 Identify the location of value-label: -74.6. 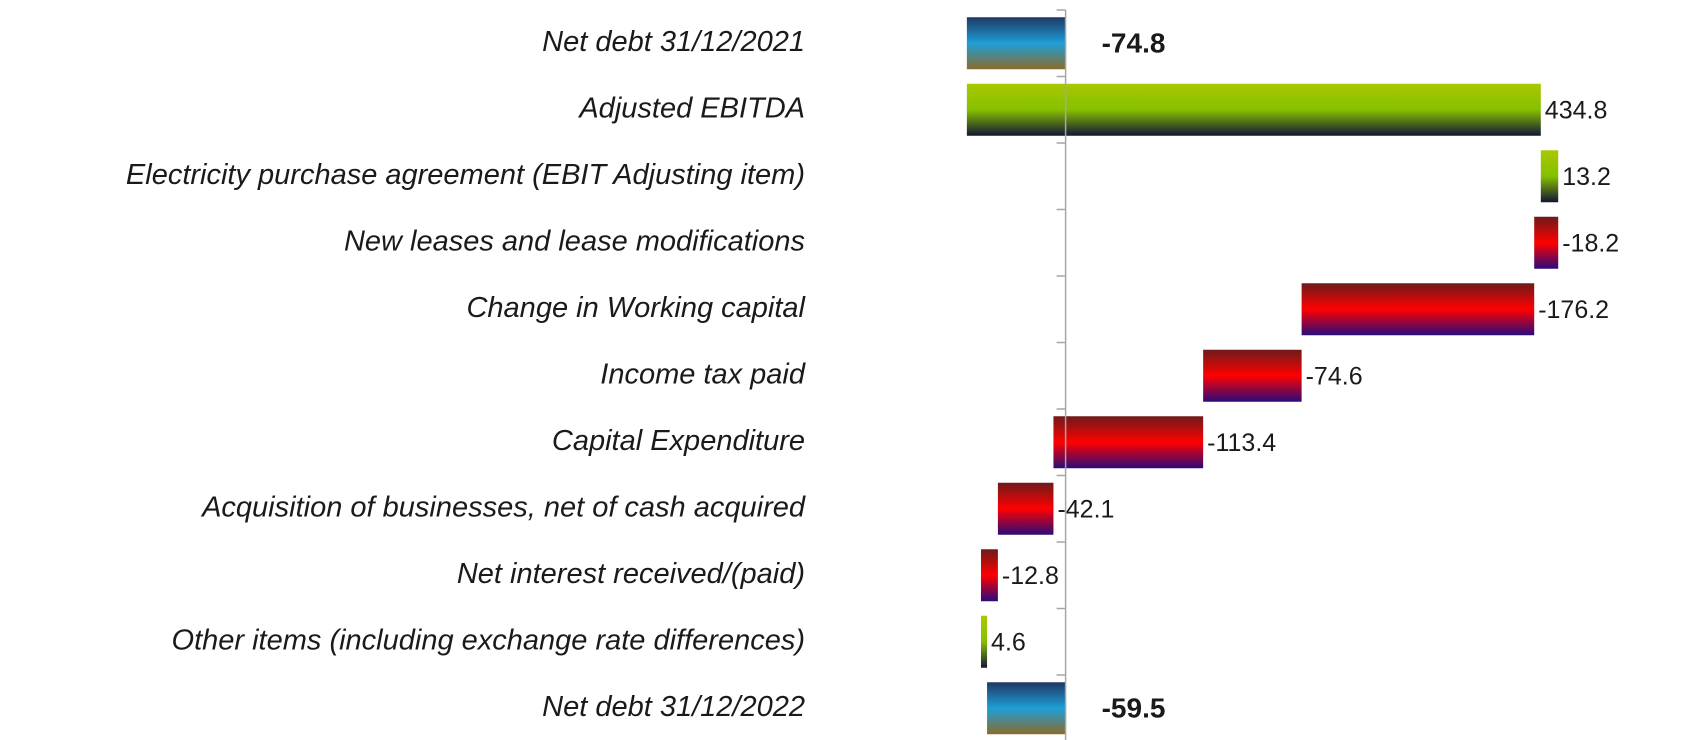
(1334, 376).